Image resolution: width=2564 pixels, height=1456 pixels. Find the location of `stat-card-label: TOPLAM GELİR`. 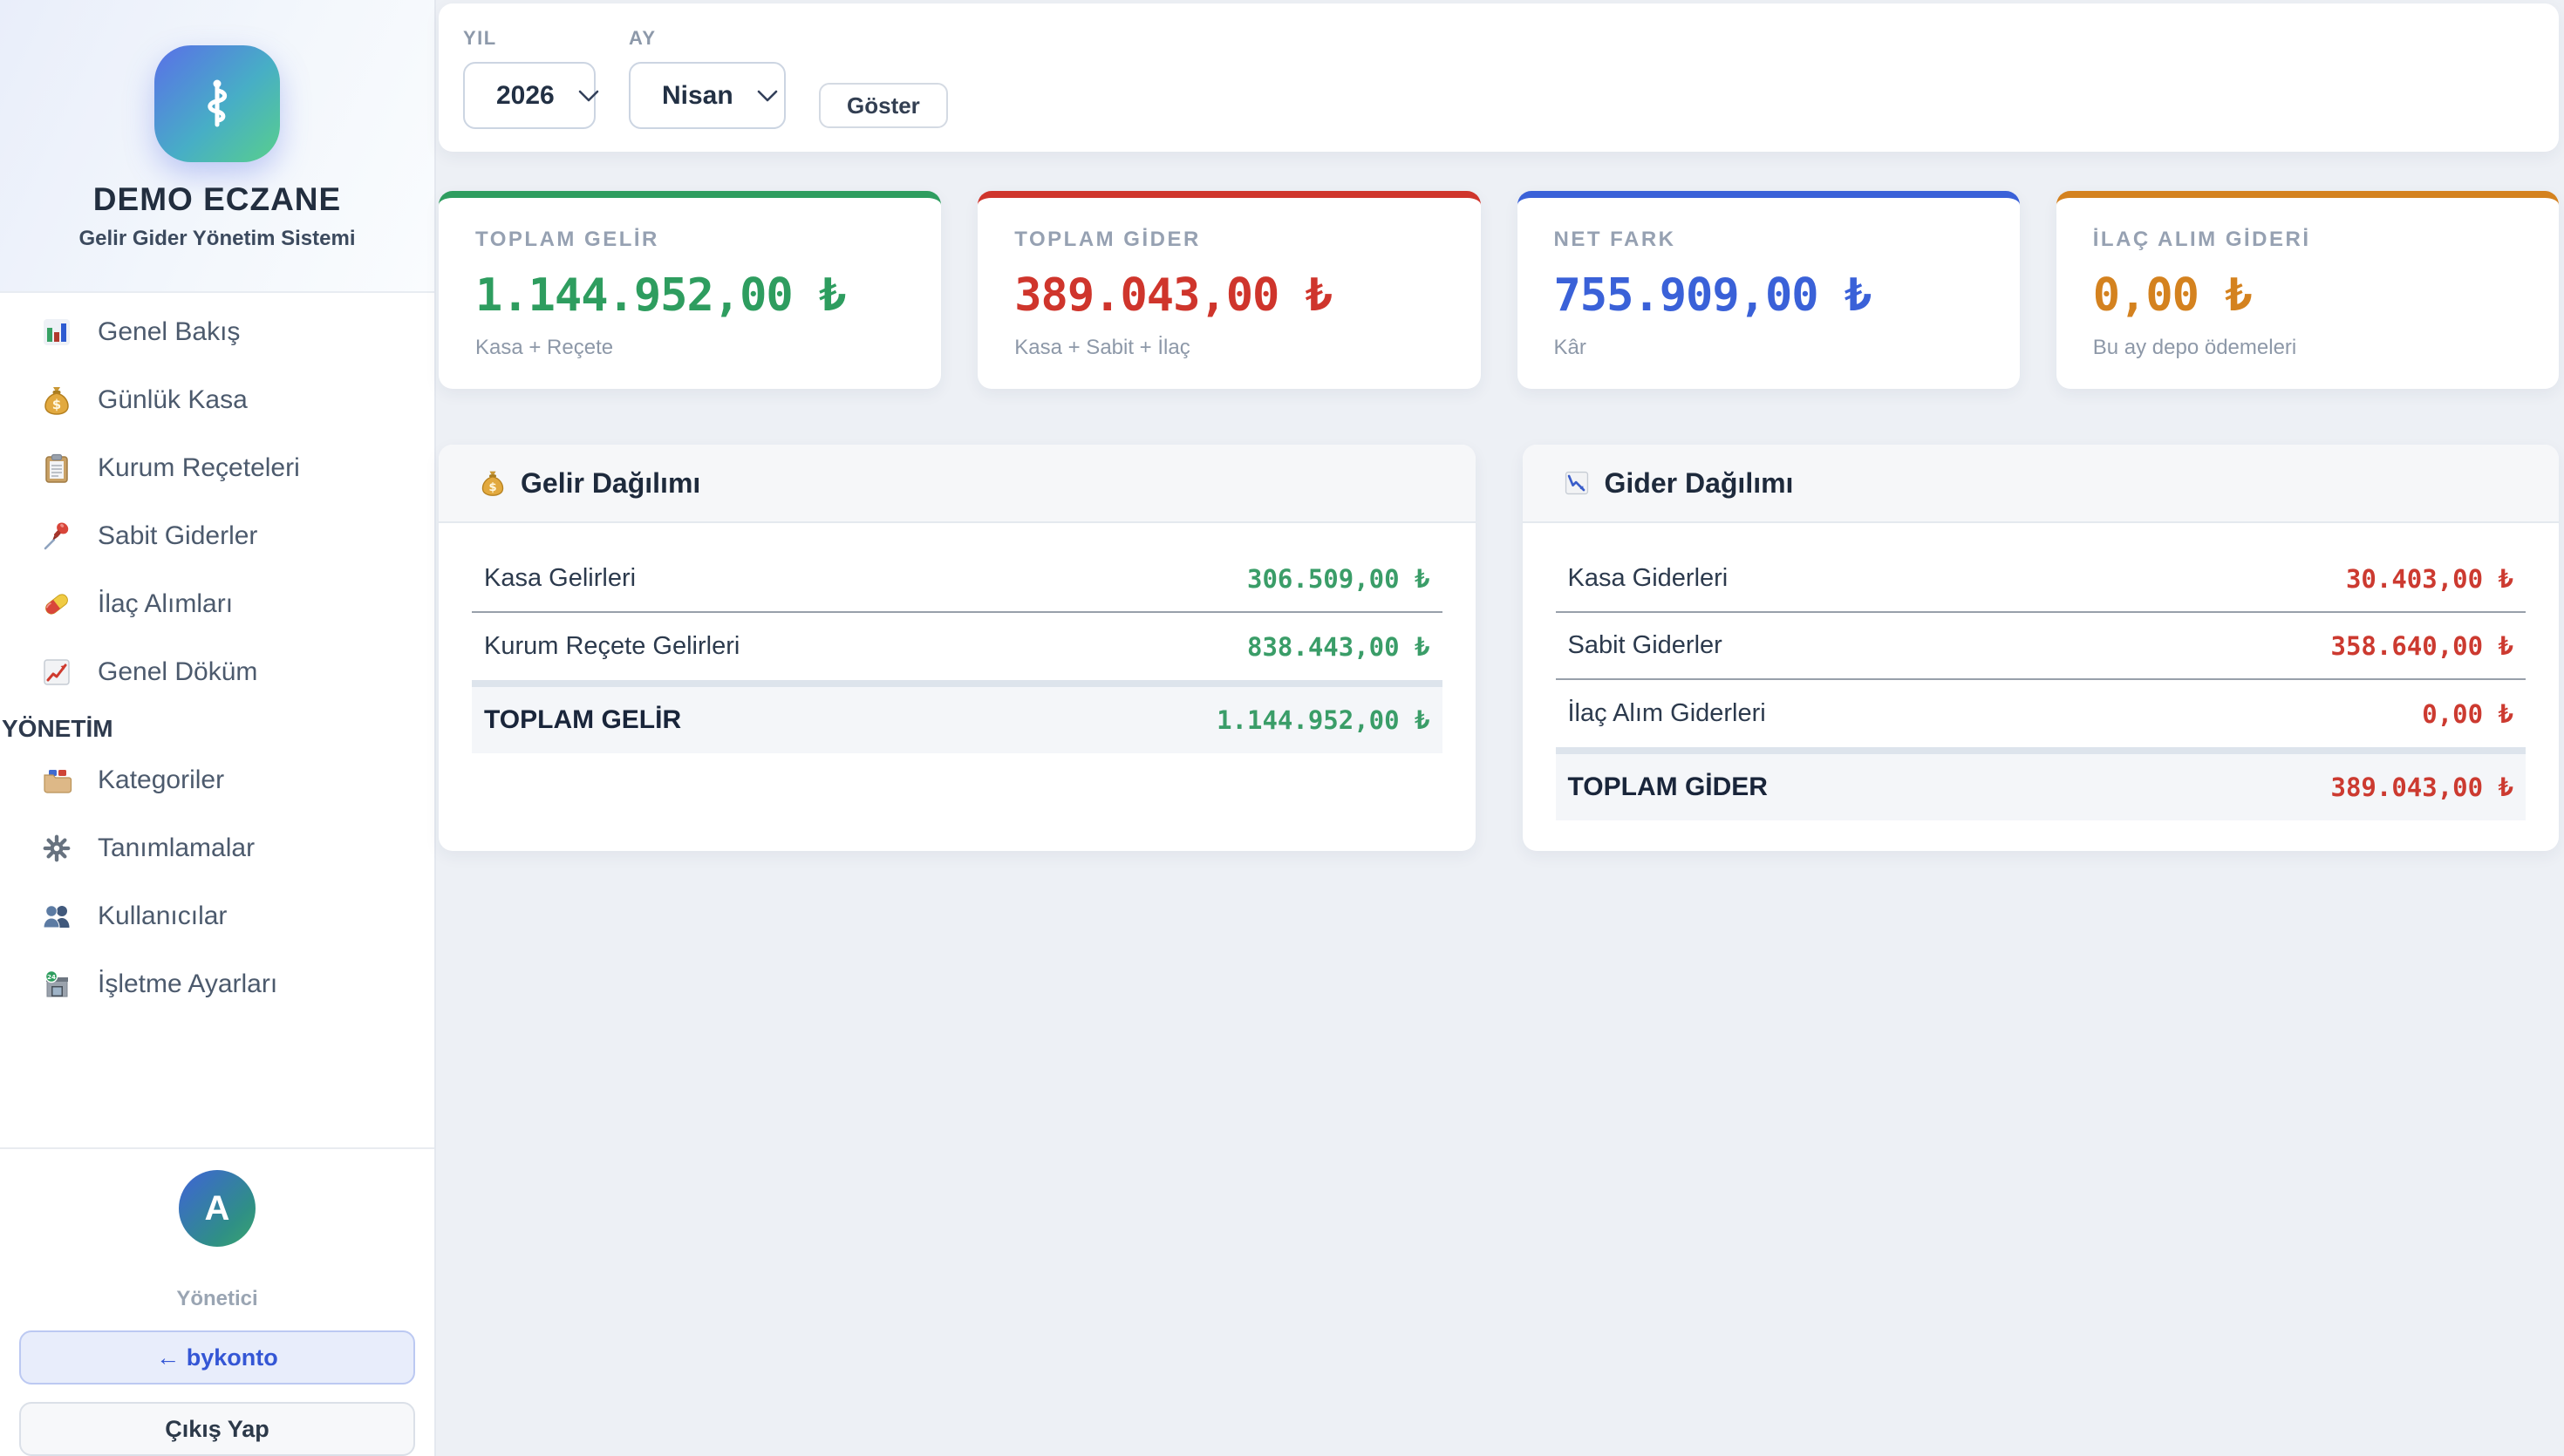

stat-card-label: TOPLAM GELİR is located at coordinates (567, 239).